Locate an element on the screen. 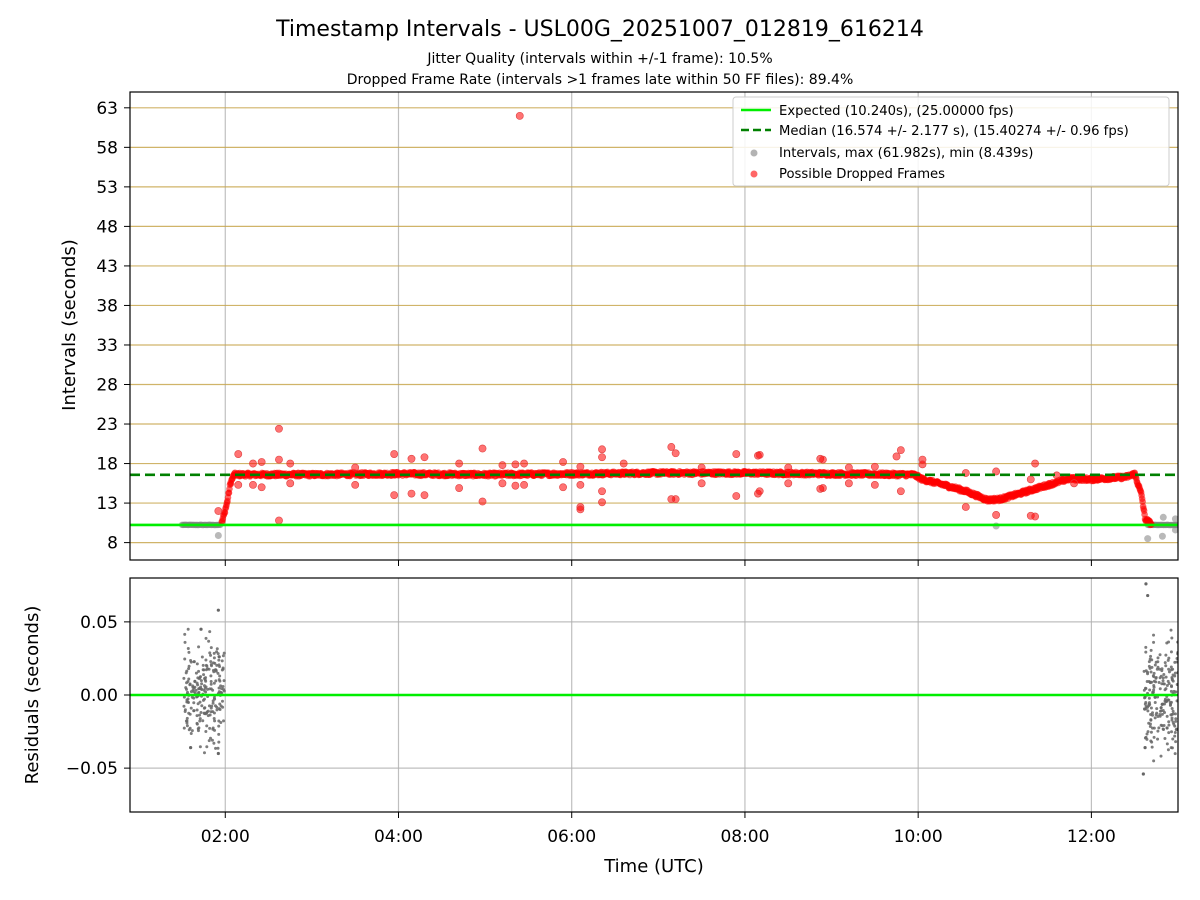 Image resolution: width=1200 pixels, height=900 pixels. legend-box is located at coordinates (951, 141).